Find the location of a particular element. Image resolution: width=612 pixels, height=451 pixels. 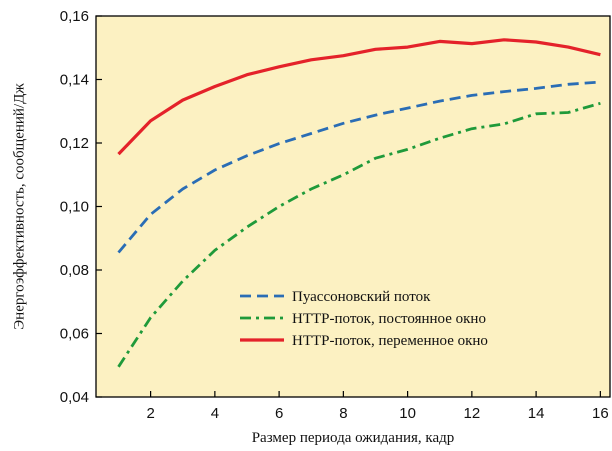

y-axis-ticks: 0,04 0,06 0,08 0,10 0,12 0,14 0,16 is located at coordinates (81, 207).